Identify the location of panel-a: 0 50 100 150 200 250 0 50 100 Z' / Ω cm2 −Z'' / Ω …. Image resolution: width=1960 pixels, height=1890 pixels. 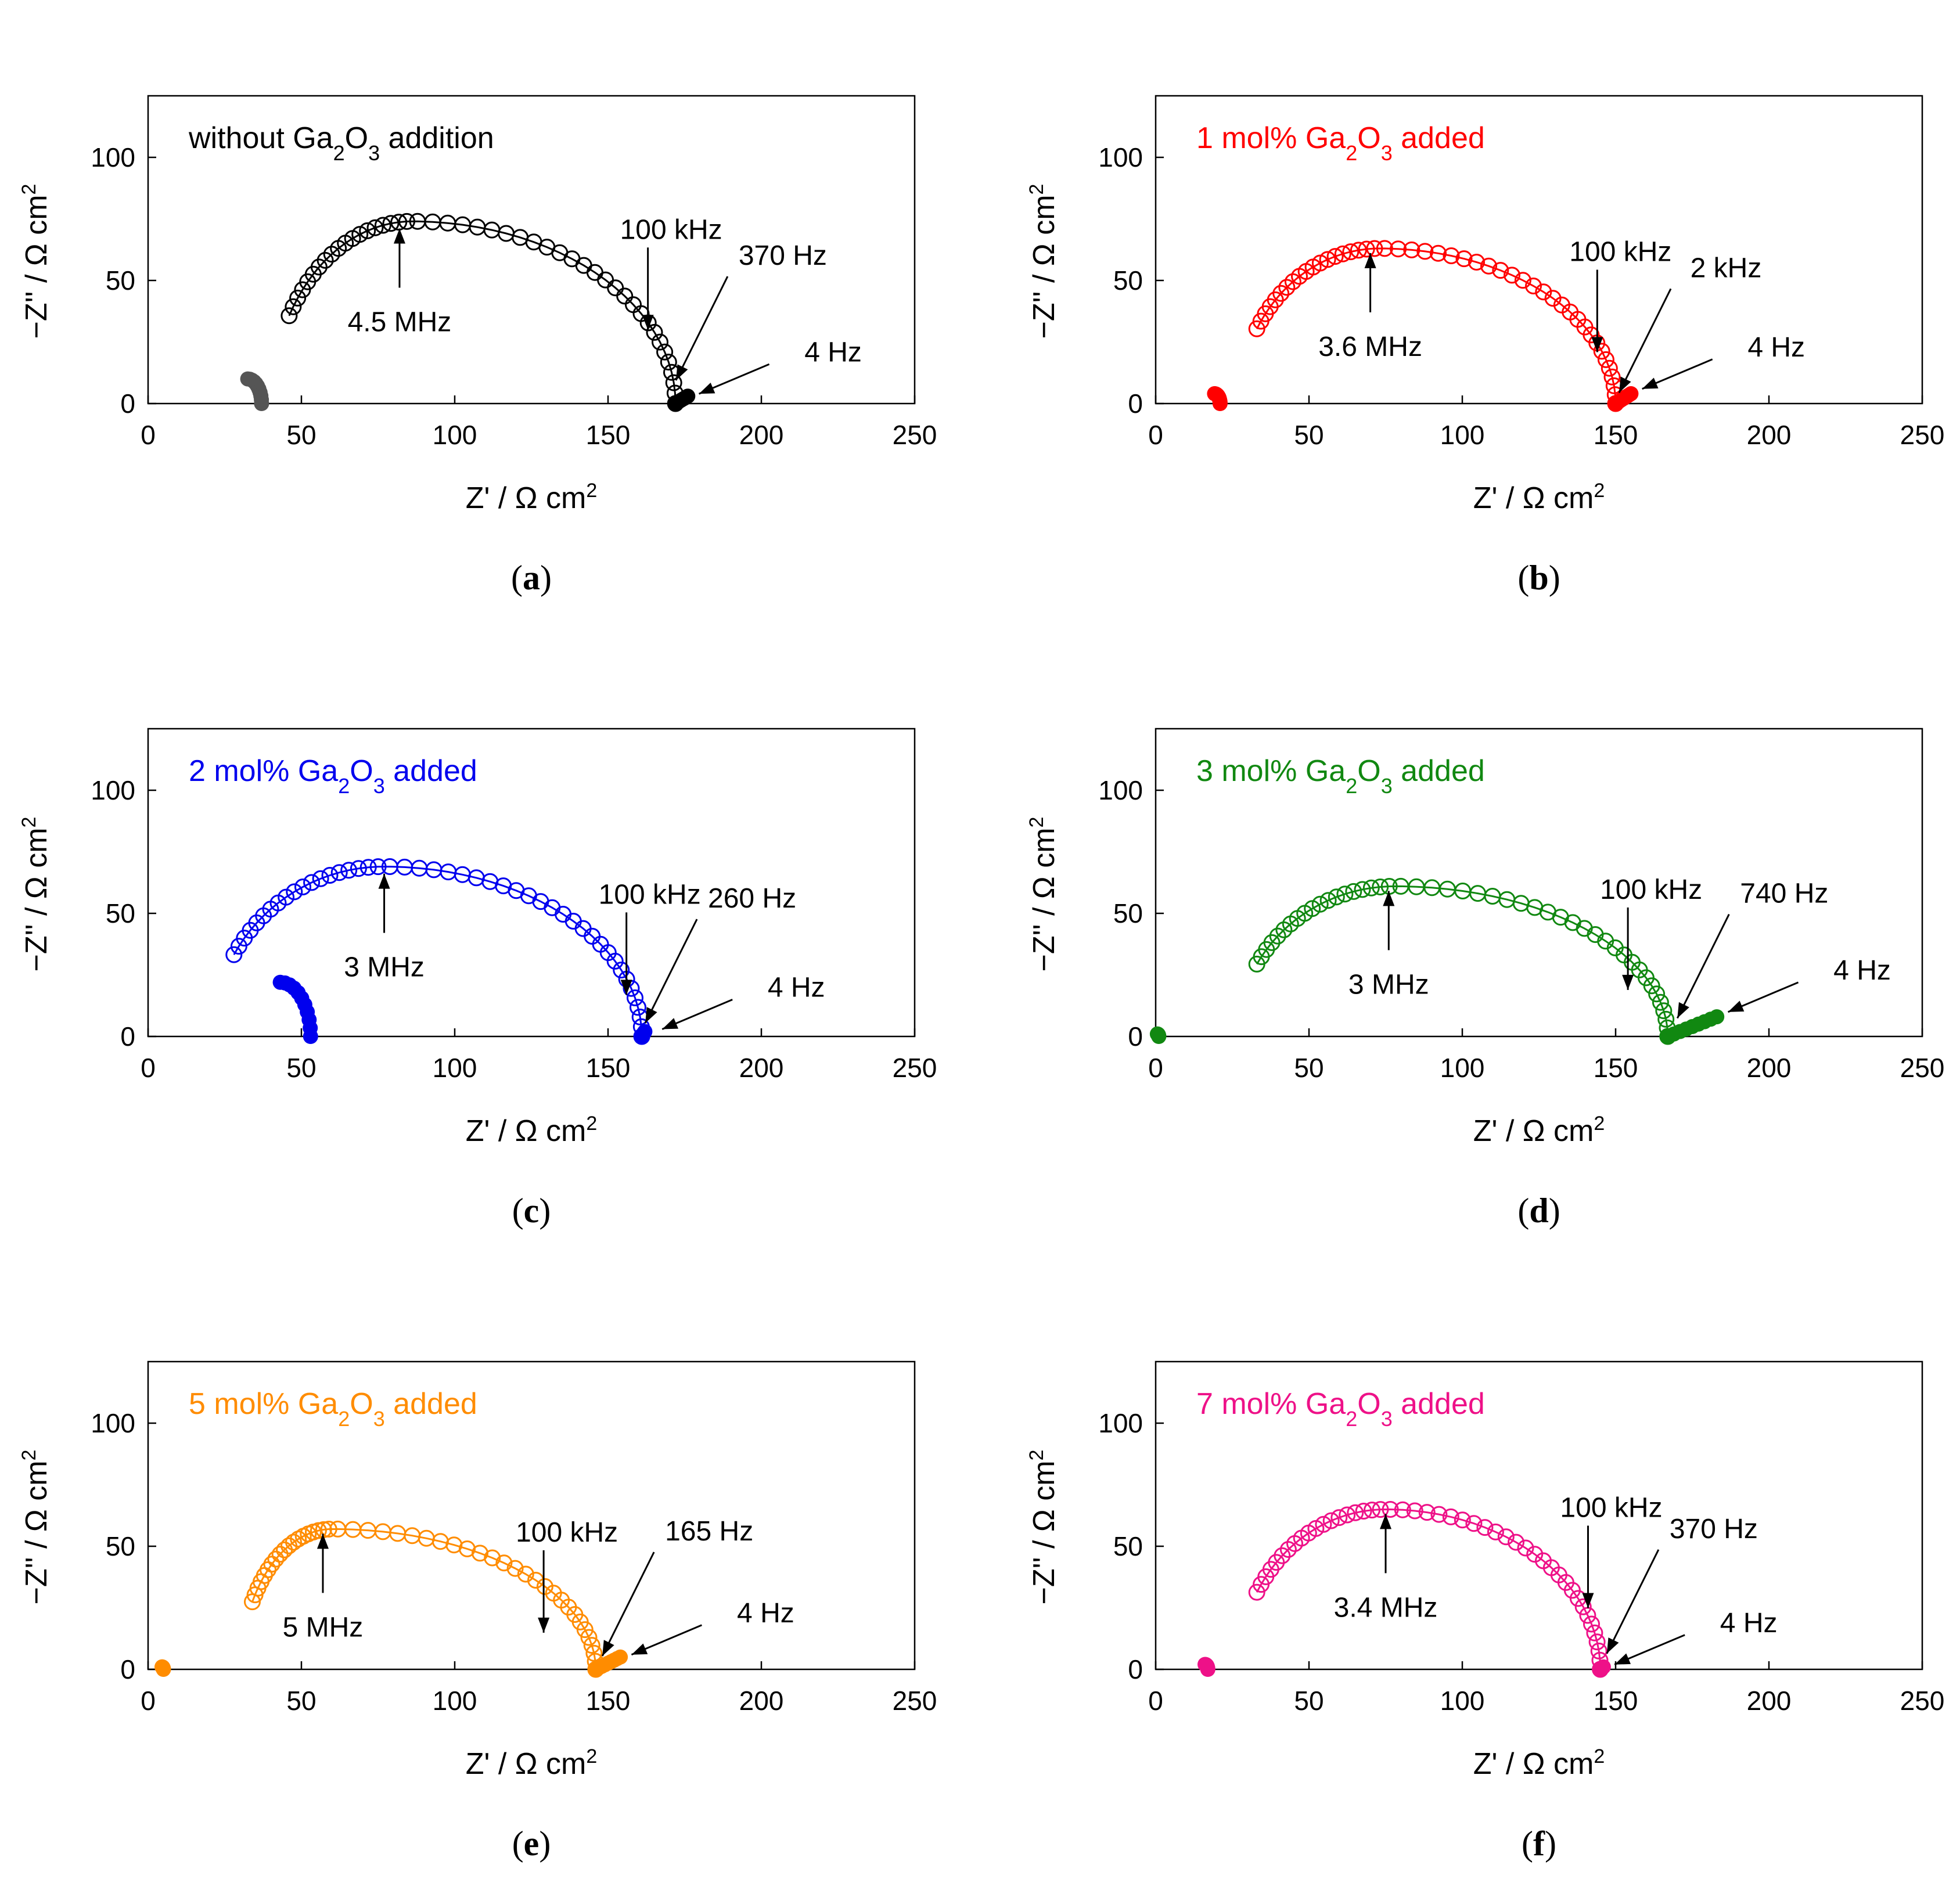
(477, 346).